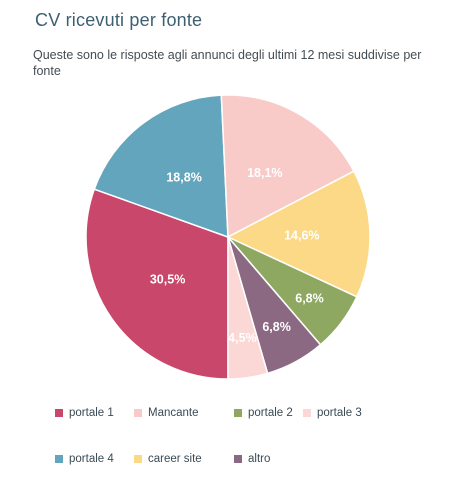 The width and height of the screenshot is (465, 504). I want to click on pie-label-portale-4: 18,8%, so click(183, 178).